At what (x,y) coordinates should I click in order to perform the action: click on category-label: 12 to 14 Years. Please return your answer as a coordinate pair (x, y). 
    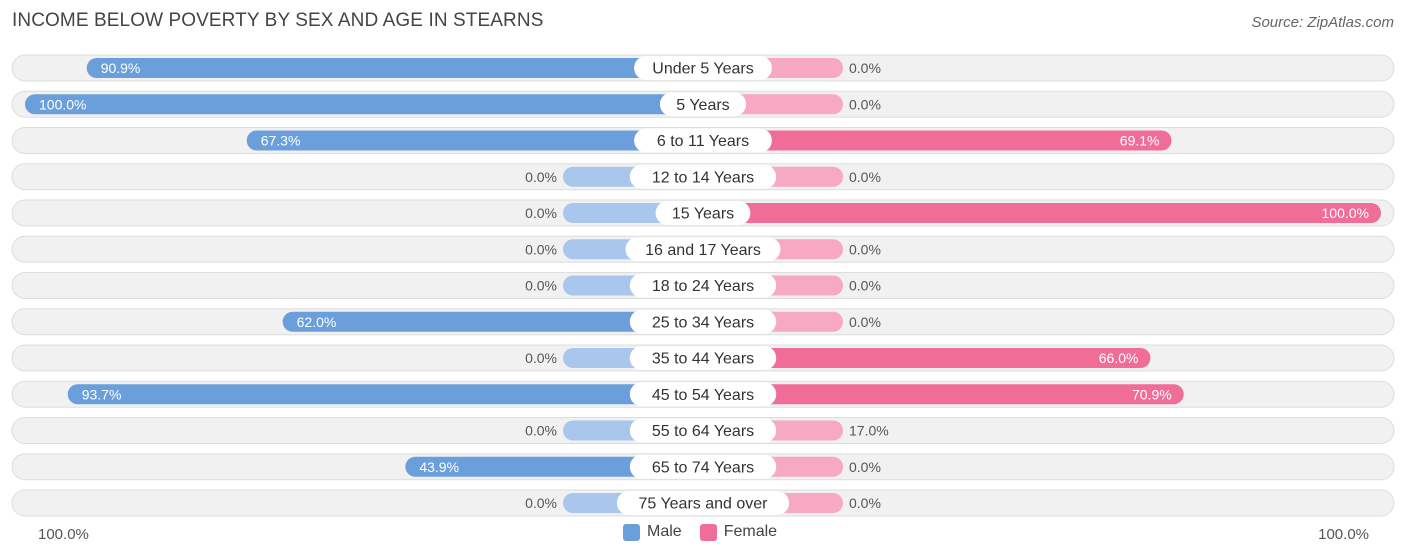
    Looking at the image, I should click on (703, 177).